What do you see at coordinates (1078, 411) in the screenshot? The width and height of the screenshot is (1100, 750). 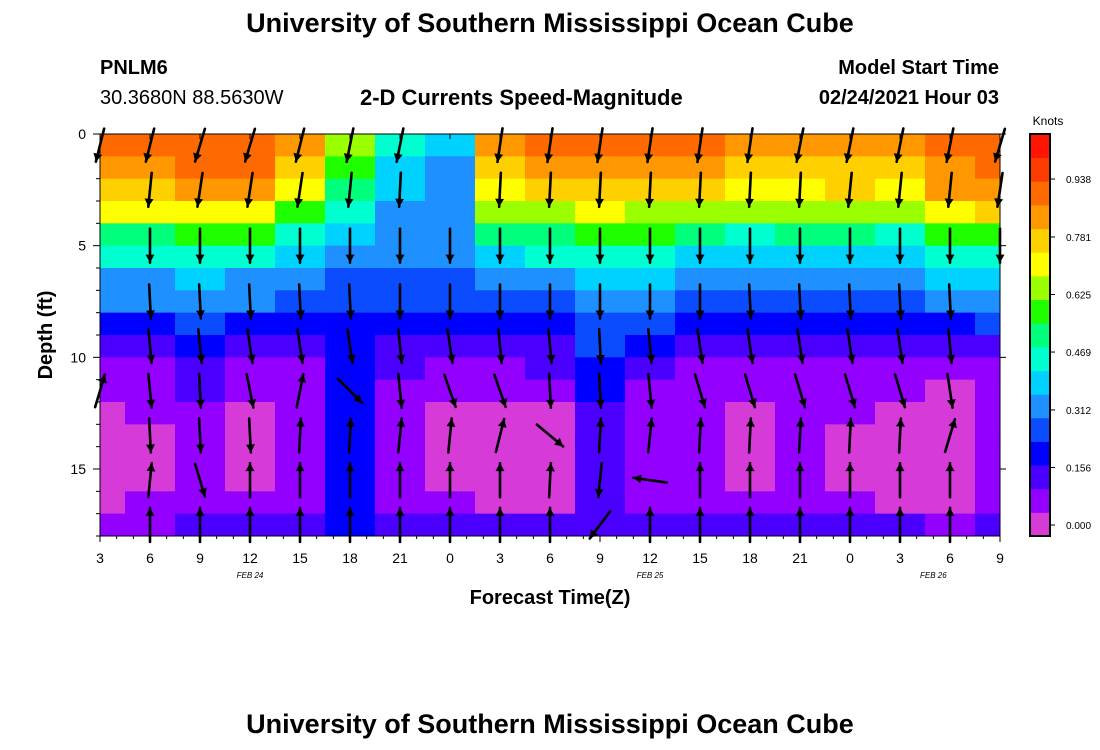 I see `colorbar-tick-label: 0.312` at bounding box center [1078, 411].